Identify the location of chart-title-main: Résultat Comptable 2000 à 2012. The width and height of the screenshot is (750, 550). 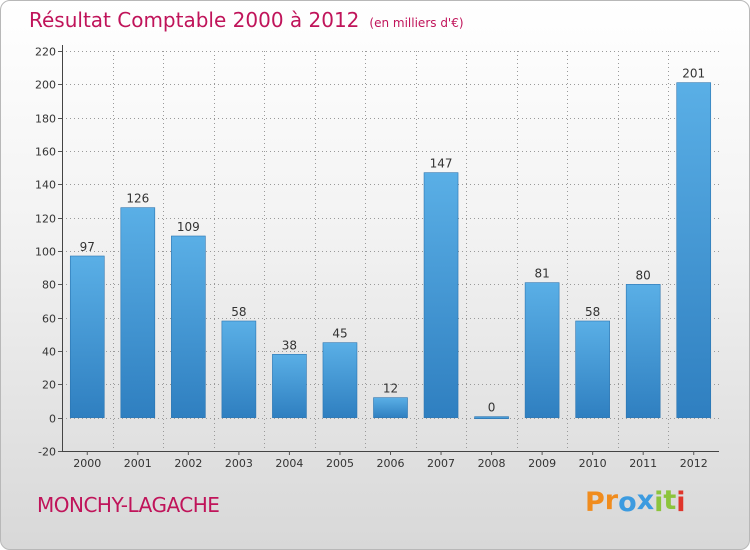
(194, 20).